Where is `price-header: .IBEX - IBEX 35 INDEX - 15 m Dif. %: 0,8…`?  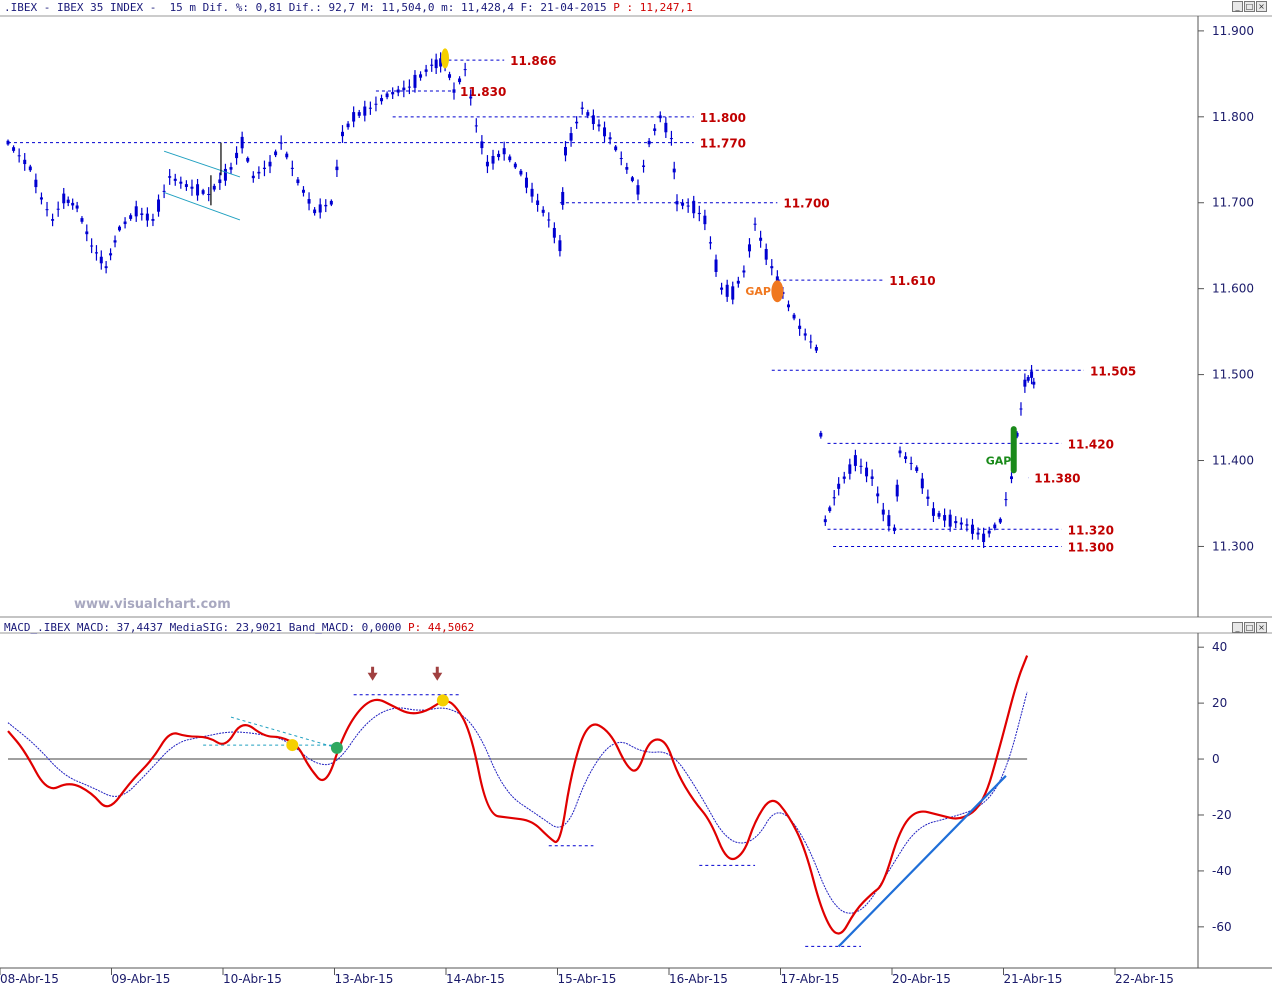 price-header: .IBEX - IBEX 35 INDEX - 15 m Dif. %: 0,8… is located at coordinates (348, 7).